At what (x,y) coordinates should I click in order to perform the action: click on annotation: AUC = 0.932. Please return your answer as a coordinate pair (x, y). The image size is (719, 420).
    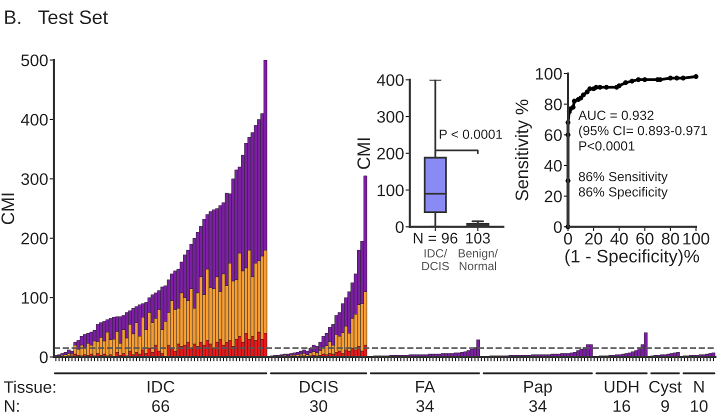
    Looking at the image, I should click on (616, 115).